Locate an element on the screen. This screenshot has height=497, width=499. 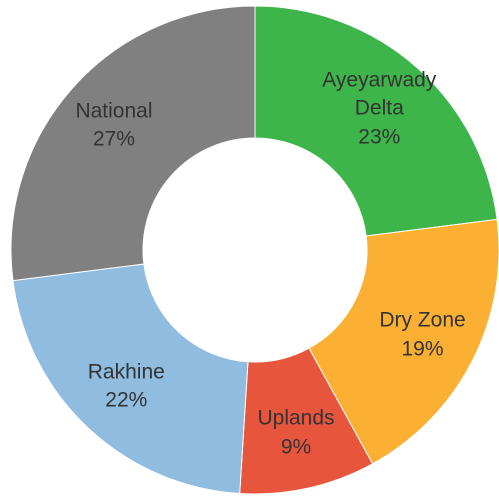
slice-label: National 27% is located at coordinates (114, 125).